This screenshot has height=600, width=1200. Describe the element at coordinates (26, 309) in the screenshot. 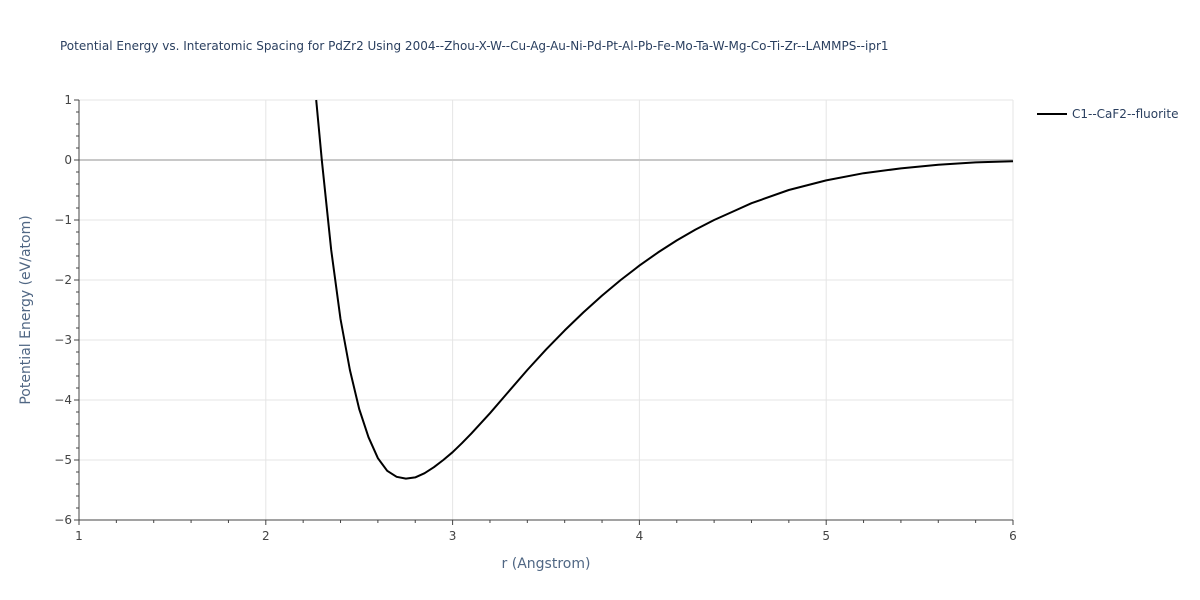

I see `y-axis-title: Potential Energy (eV/atom)` at that location.